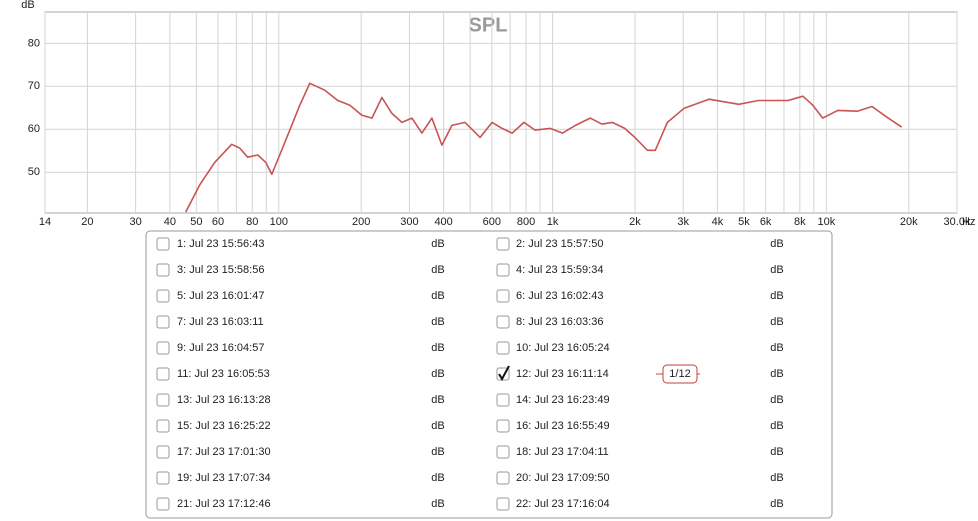 Image resolution: width=978 pixels, height=521 pixels. What do you see at coordinates (683, 222) in the screenshot?
I see `x-tick-label: 3k` at bounding box center [683, 222].